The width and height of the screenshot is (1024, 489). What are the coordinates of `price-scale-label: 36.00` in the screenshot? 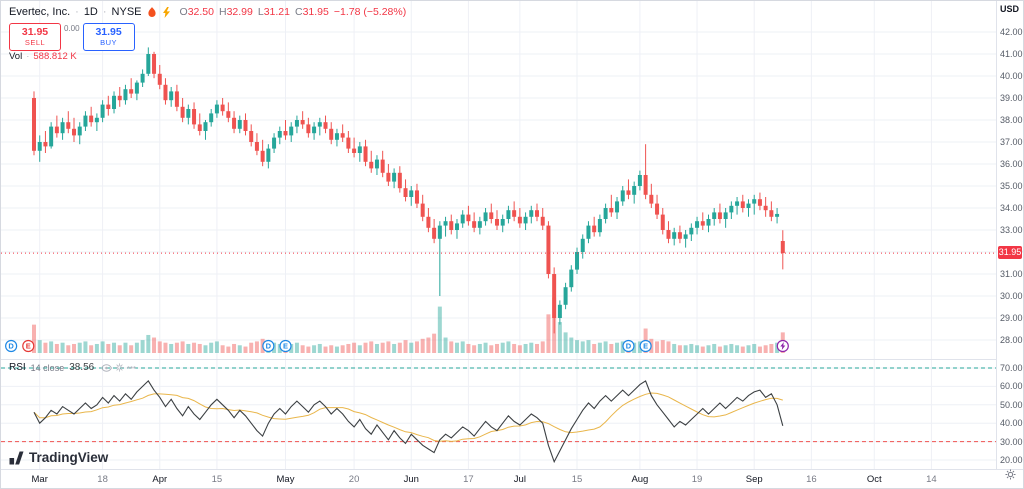 It's located at (1011, 164).